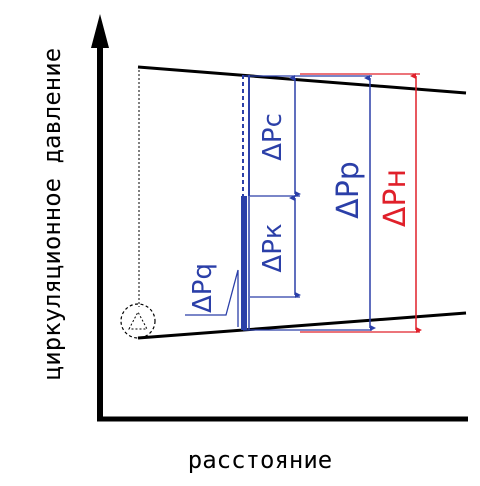 This screenshot has height=486, width=480. I want to click on column-lower-solid, so click(244, 263).